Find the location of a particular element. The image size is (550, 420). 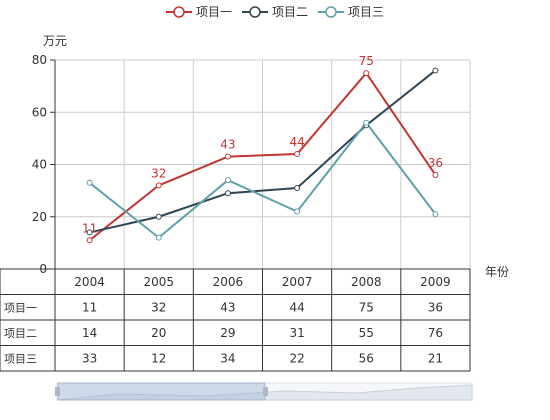

table-series-name: 项目一 is located at coordinates (20, 307).